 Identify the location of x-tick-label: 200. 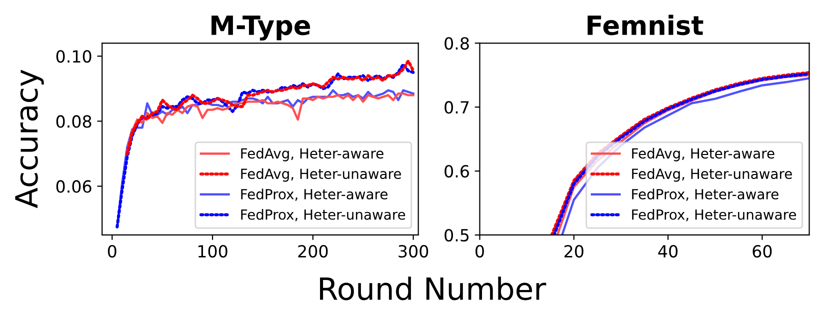
(313, 251).